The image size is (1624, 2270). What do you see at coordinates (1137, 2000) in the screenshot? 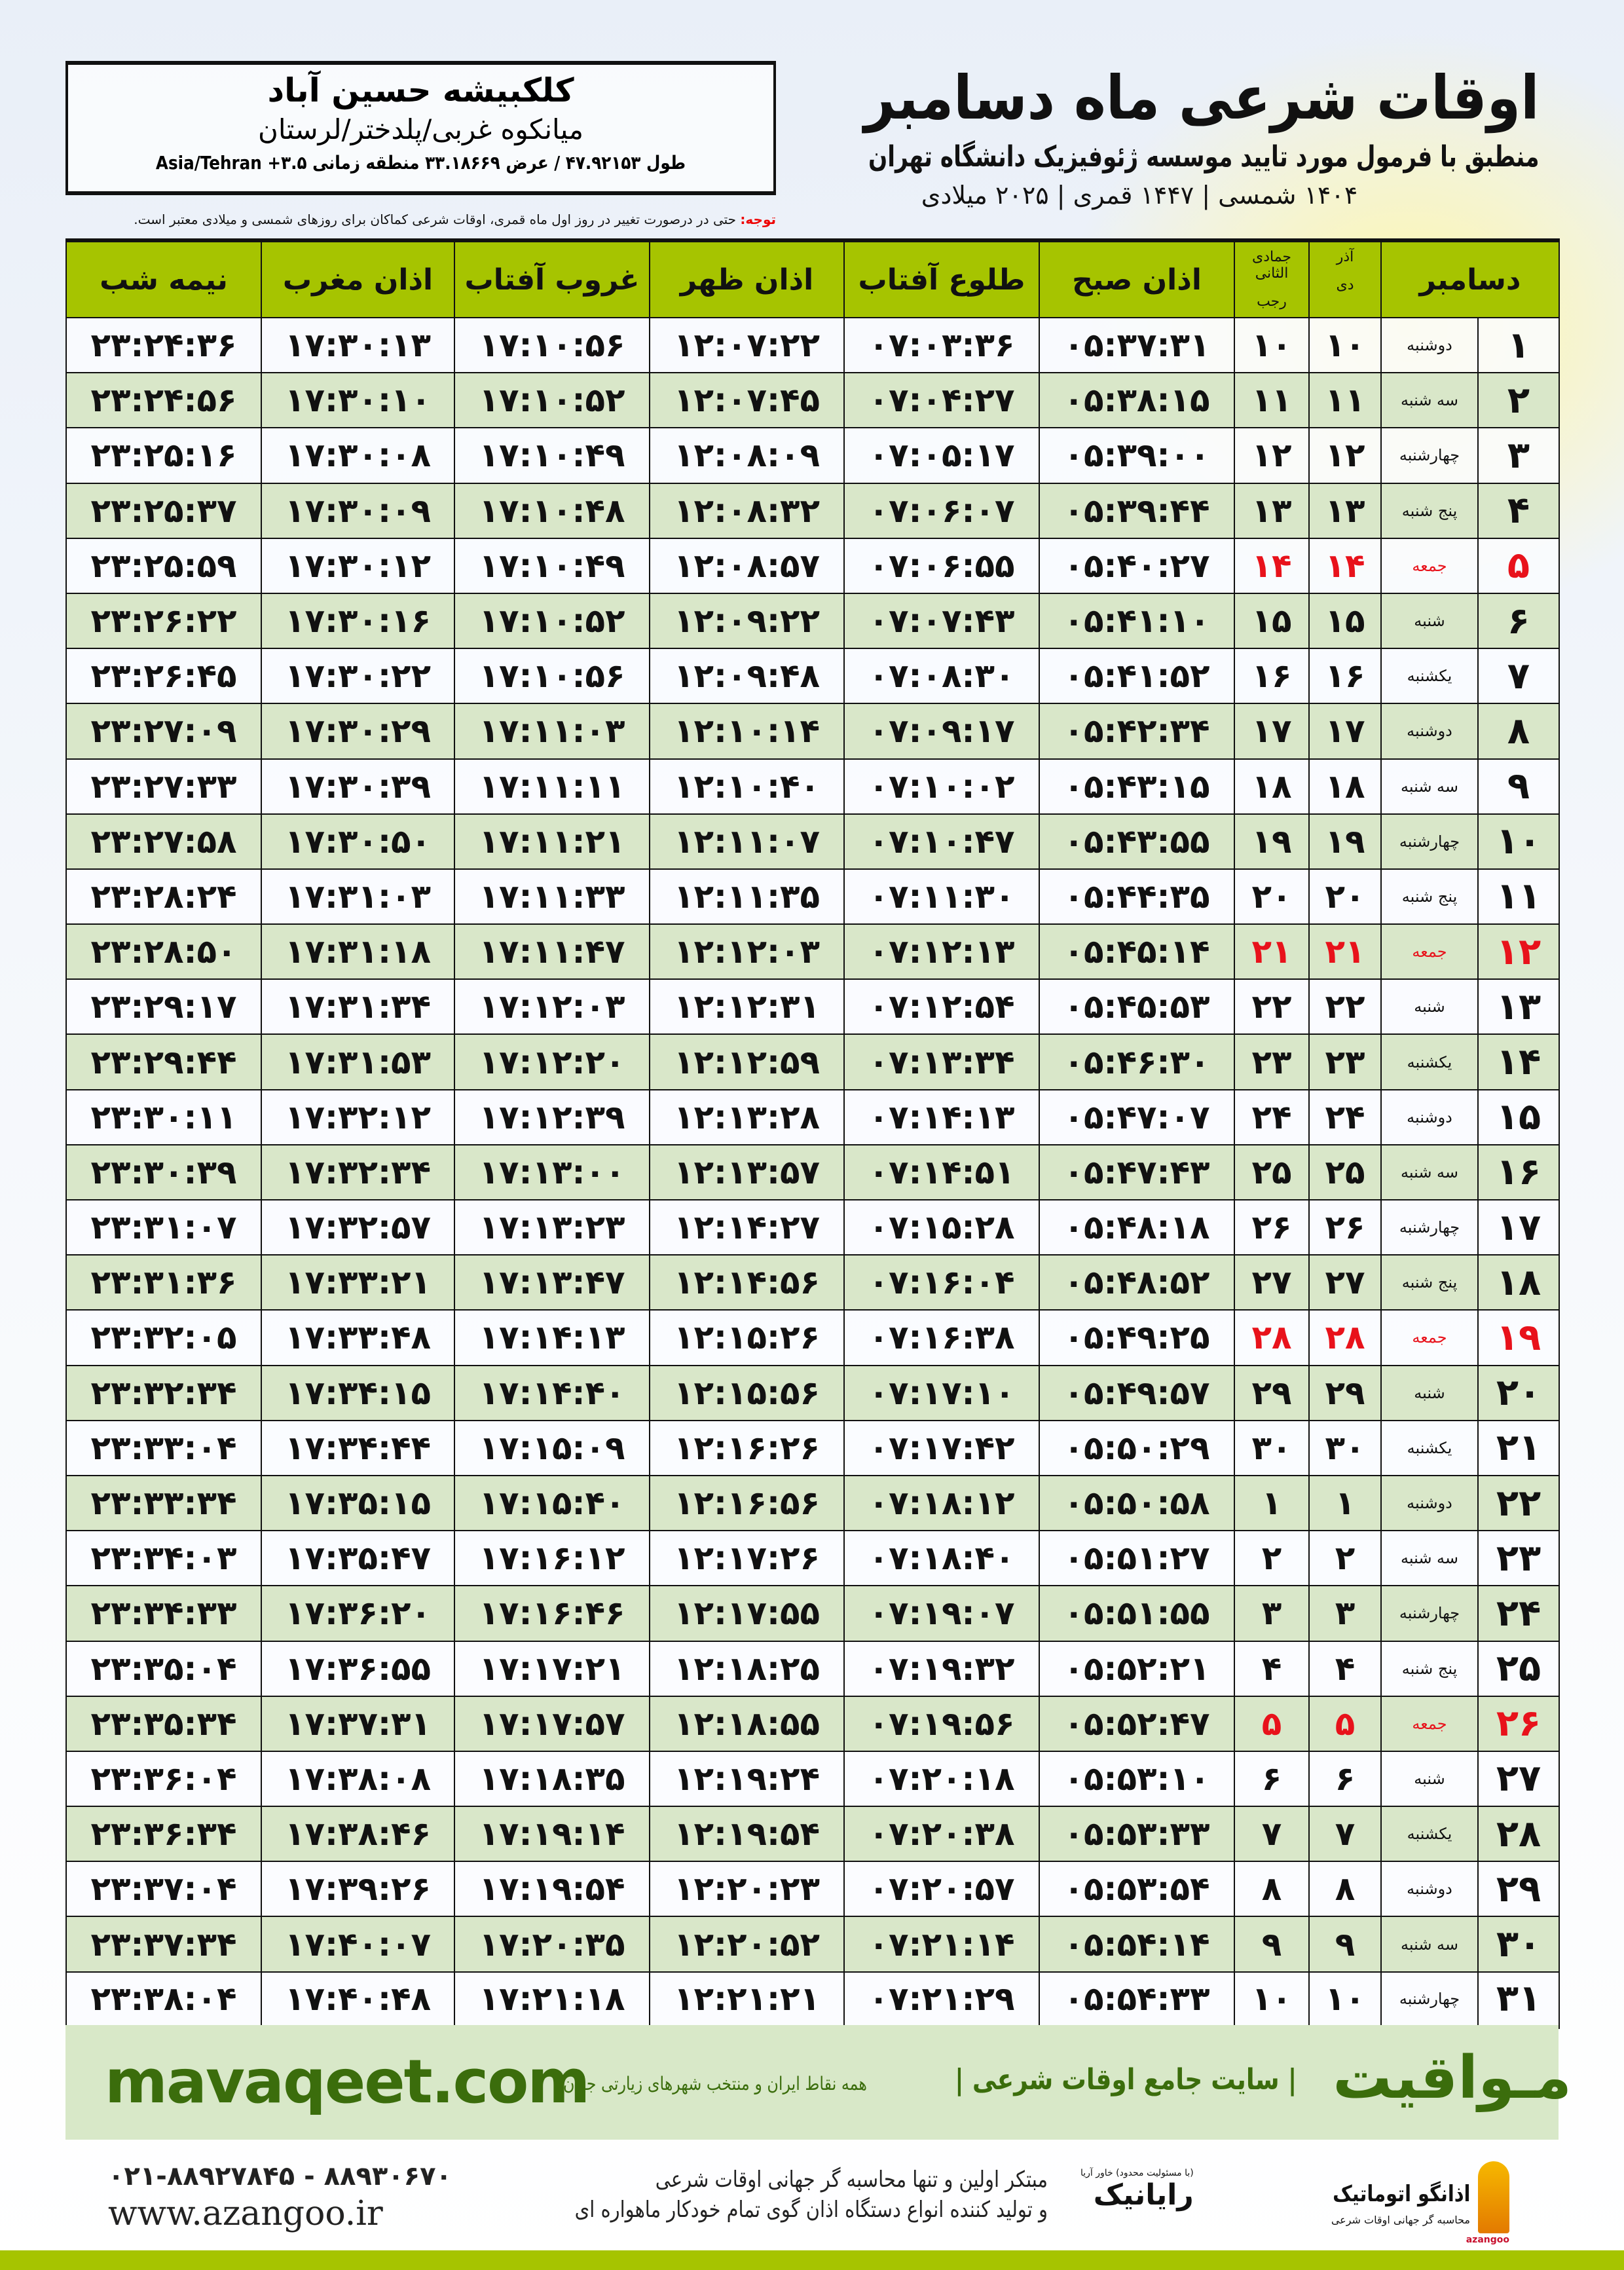
I see `fajr-time: ۰۵:۵۴:۳۳` at bounding box center [1137, 2000].